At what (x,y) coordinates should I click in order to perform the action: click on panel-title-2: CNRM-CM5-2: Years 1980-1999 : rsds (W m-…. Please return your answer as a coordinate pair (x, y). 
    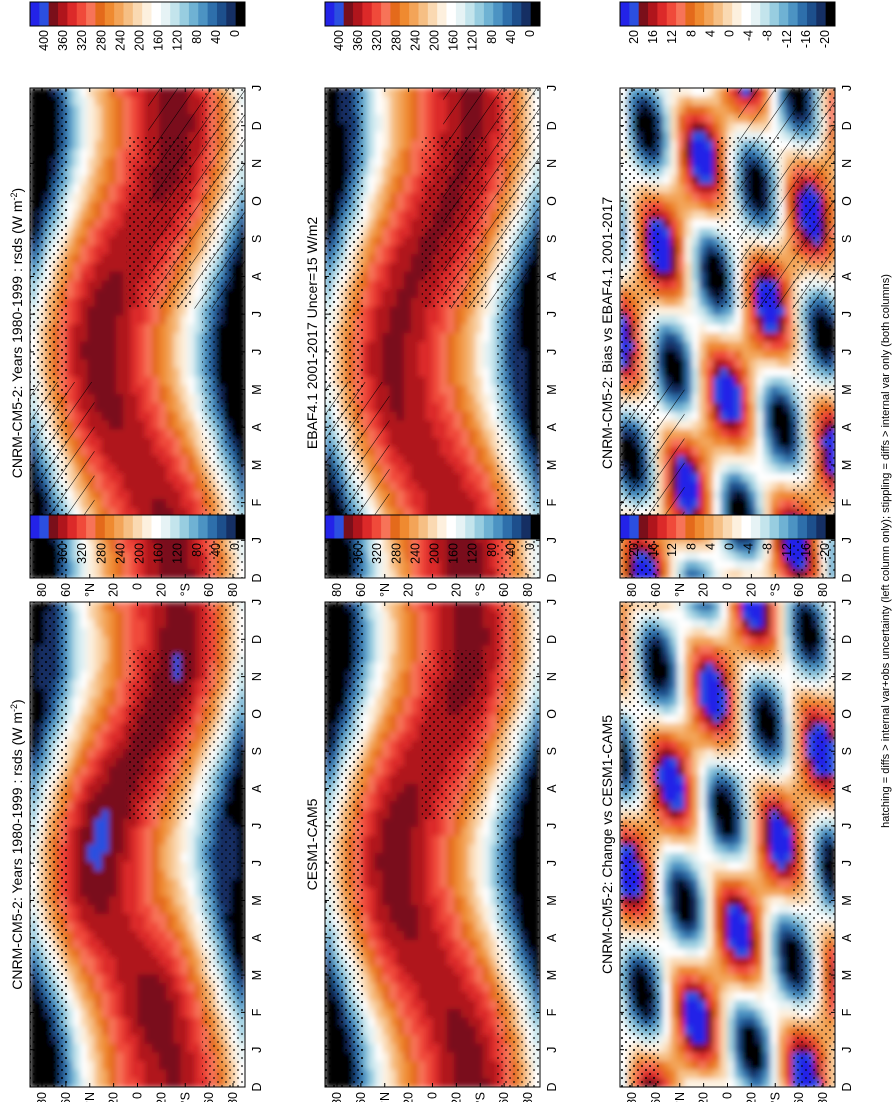
    Looking at the image, I should click on (17, 844).